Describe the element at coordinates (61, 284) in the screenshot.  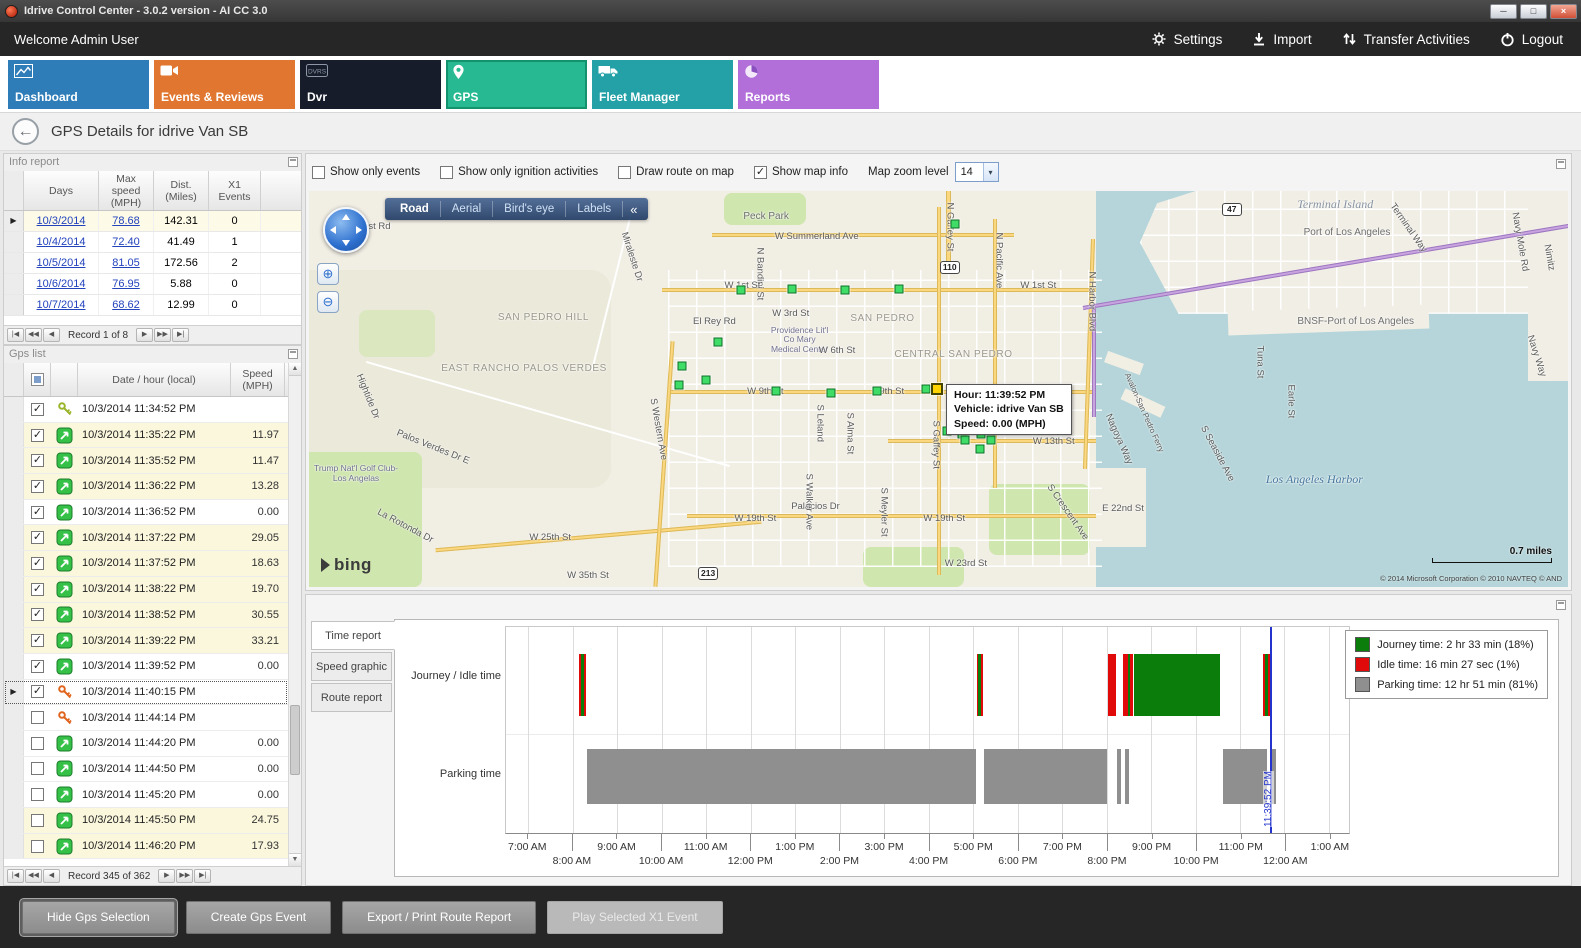
I see `day-link: 10/6/2014` at that location.